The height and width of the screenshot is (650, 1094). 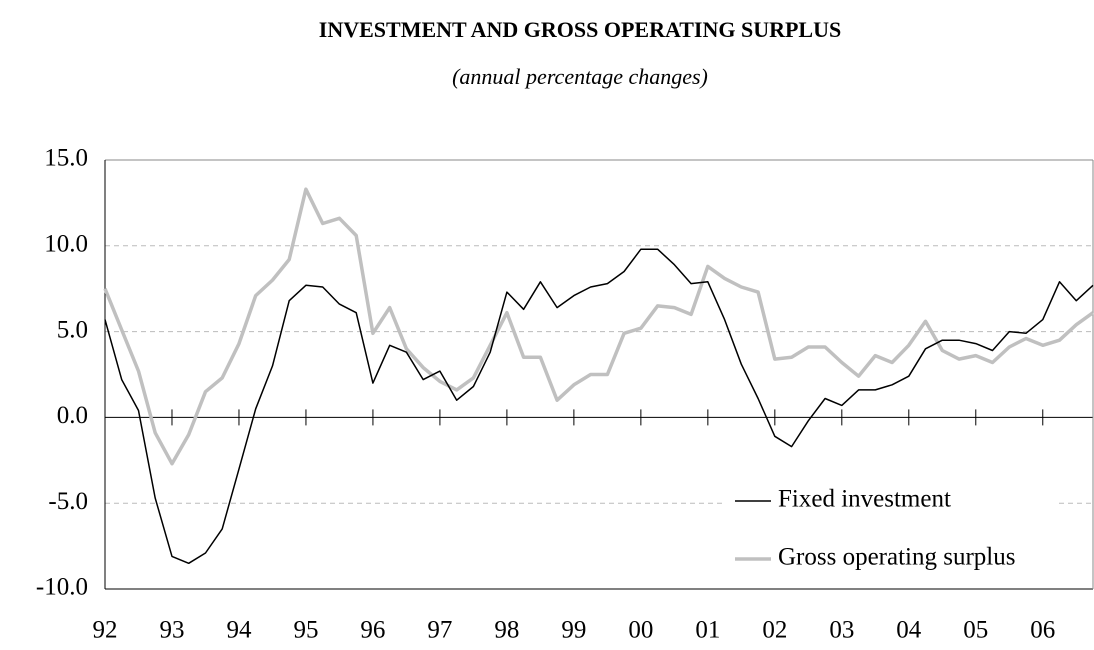 What do you see at coordinates (62, 587) in the screenshot?
I see `y-tick-label: -10.0` at bounding box center [62, 587].